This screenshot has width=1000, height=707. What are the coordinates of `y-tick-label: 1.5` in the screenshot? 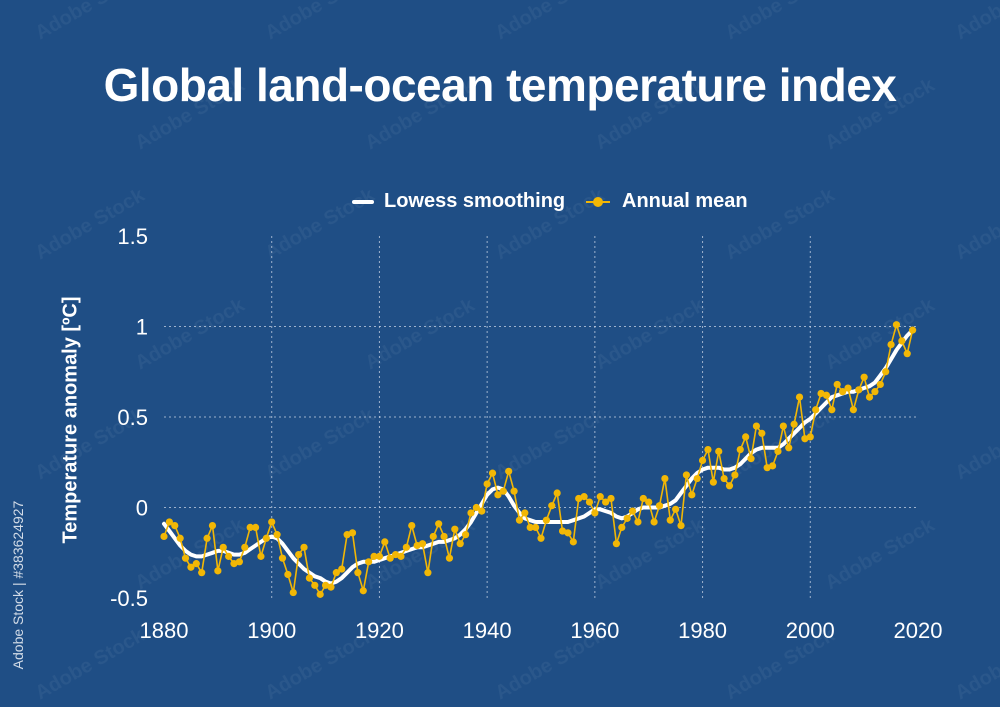 It's located at (132, 236).